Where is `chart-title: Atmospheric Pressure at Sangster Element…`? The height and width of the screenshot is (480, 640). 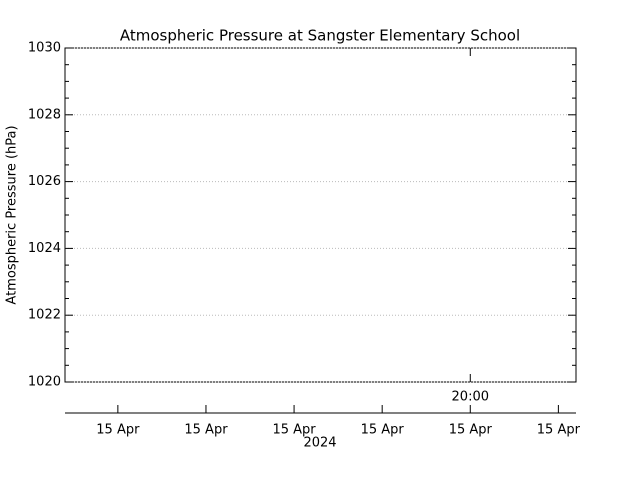
chart-title: Atmospheric Pressure at Sangster Element… is located at coordinates (320, 36).